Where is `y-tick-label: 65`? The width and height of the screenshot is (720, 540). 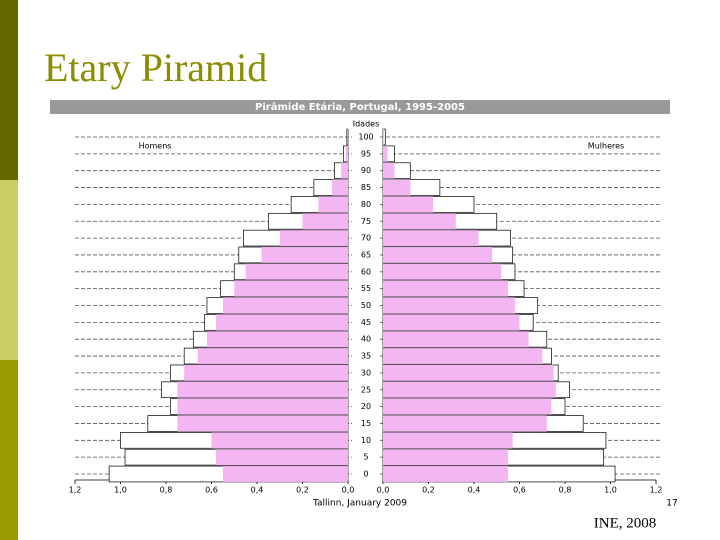
y-tick-label: 65 is located at coordinates (366, 254).